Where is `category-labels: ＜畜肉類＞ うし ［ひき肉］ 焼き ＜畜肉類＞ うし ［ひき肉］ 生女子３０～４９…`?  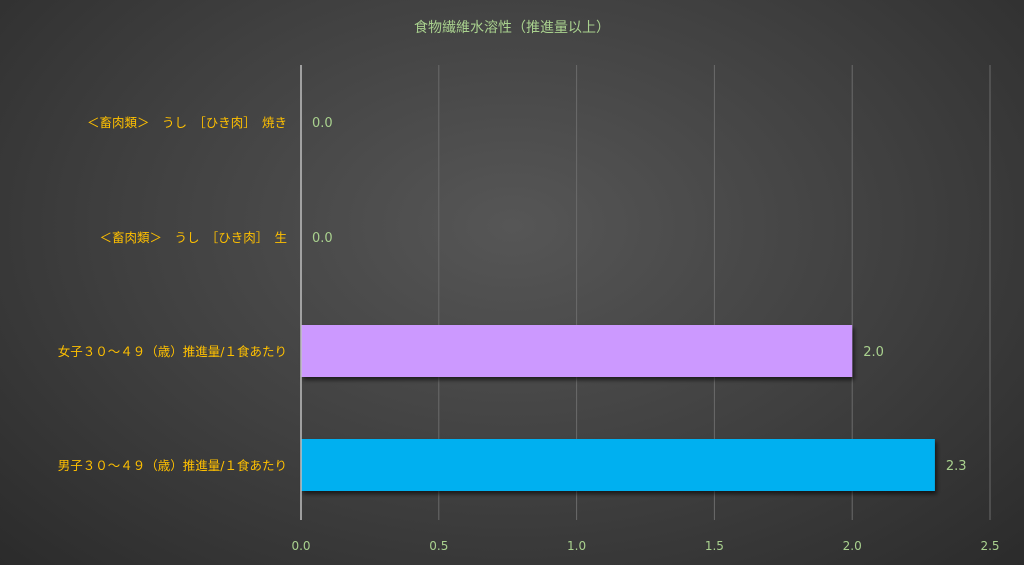 category-labels: ＜畜肉類＞ うし ［ひき肉］ 焼き ＜畜肉類＞ うし ［ひき肉］ 生女子３０～４９… is located at coordinates (172, 294).